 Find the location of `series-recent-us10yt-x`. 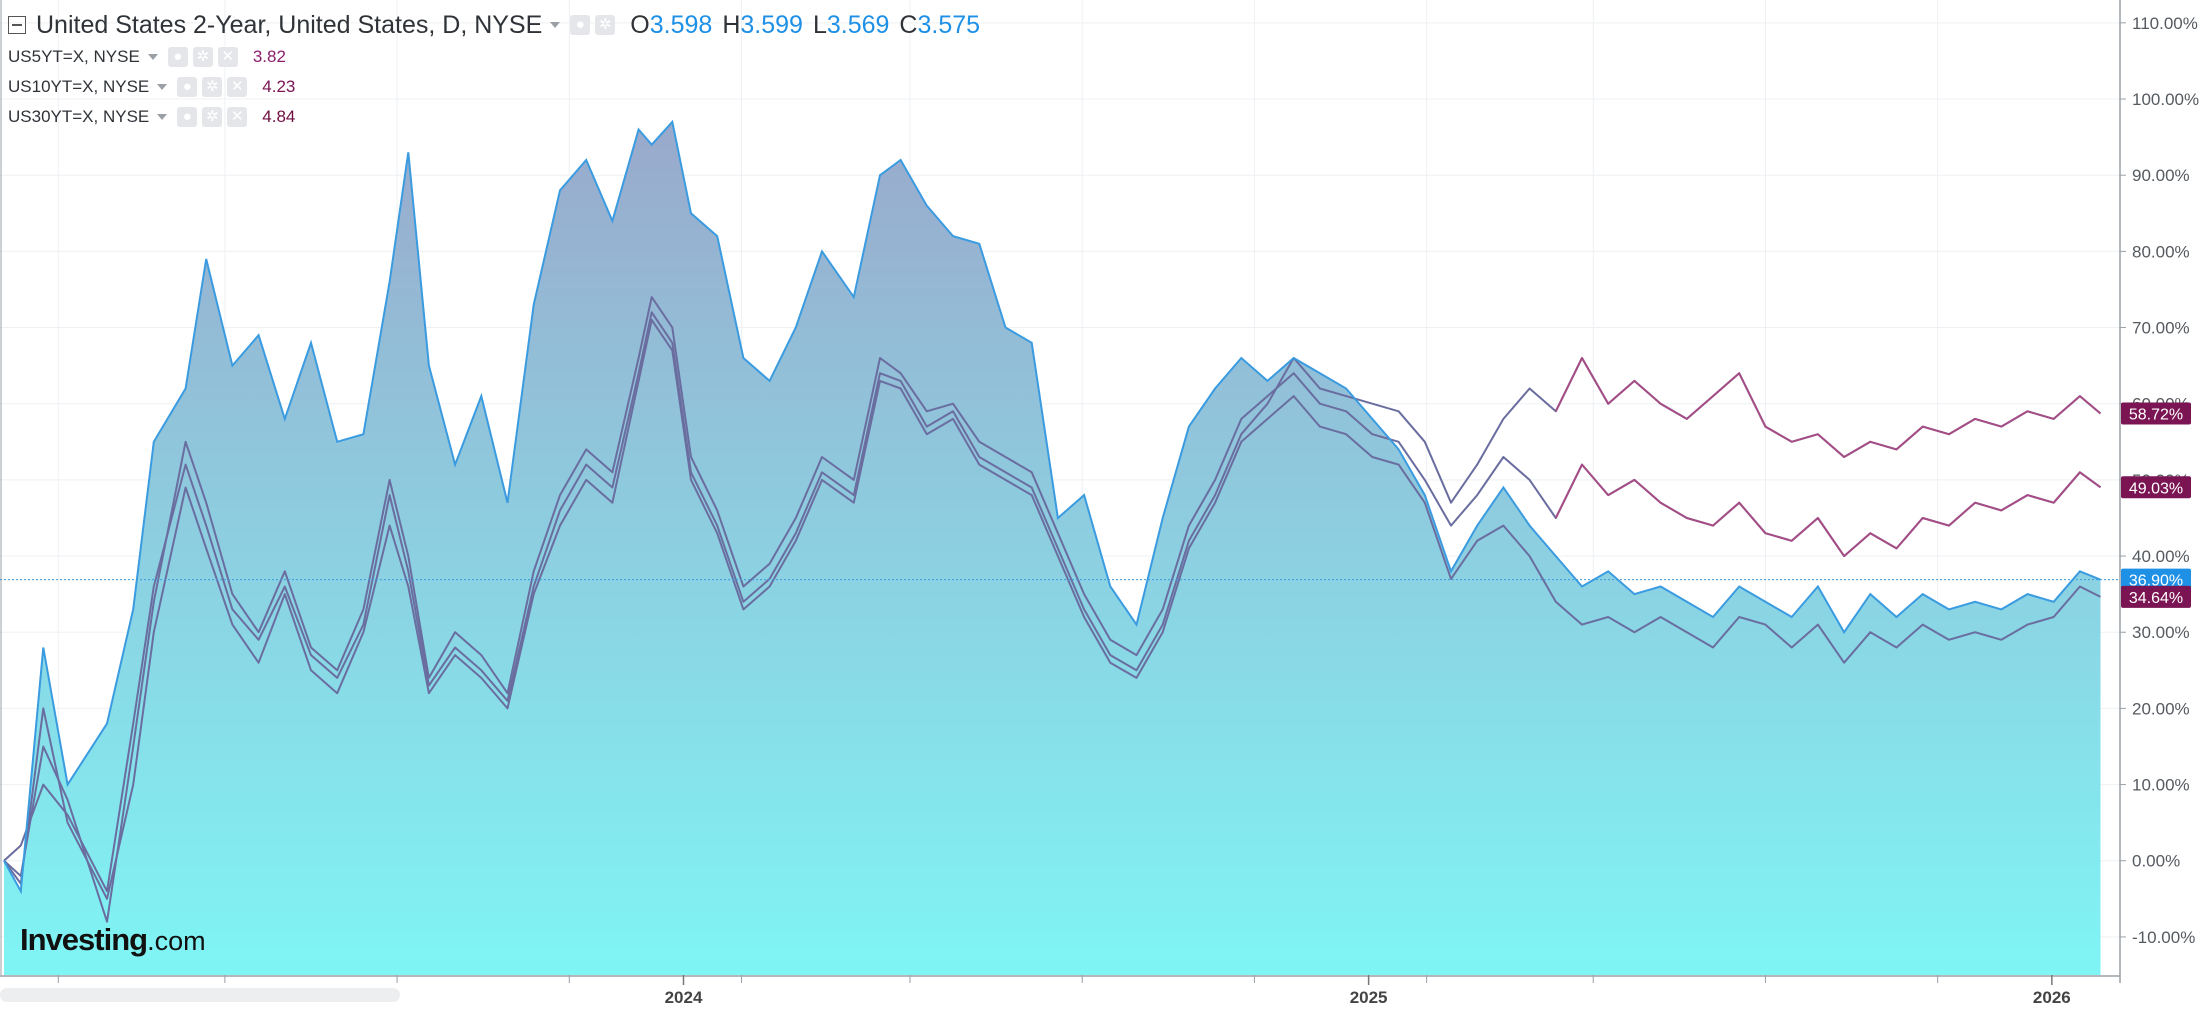

series-recent-us10yt-x is located at coordinates (1828, 510).